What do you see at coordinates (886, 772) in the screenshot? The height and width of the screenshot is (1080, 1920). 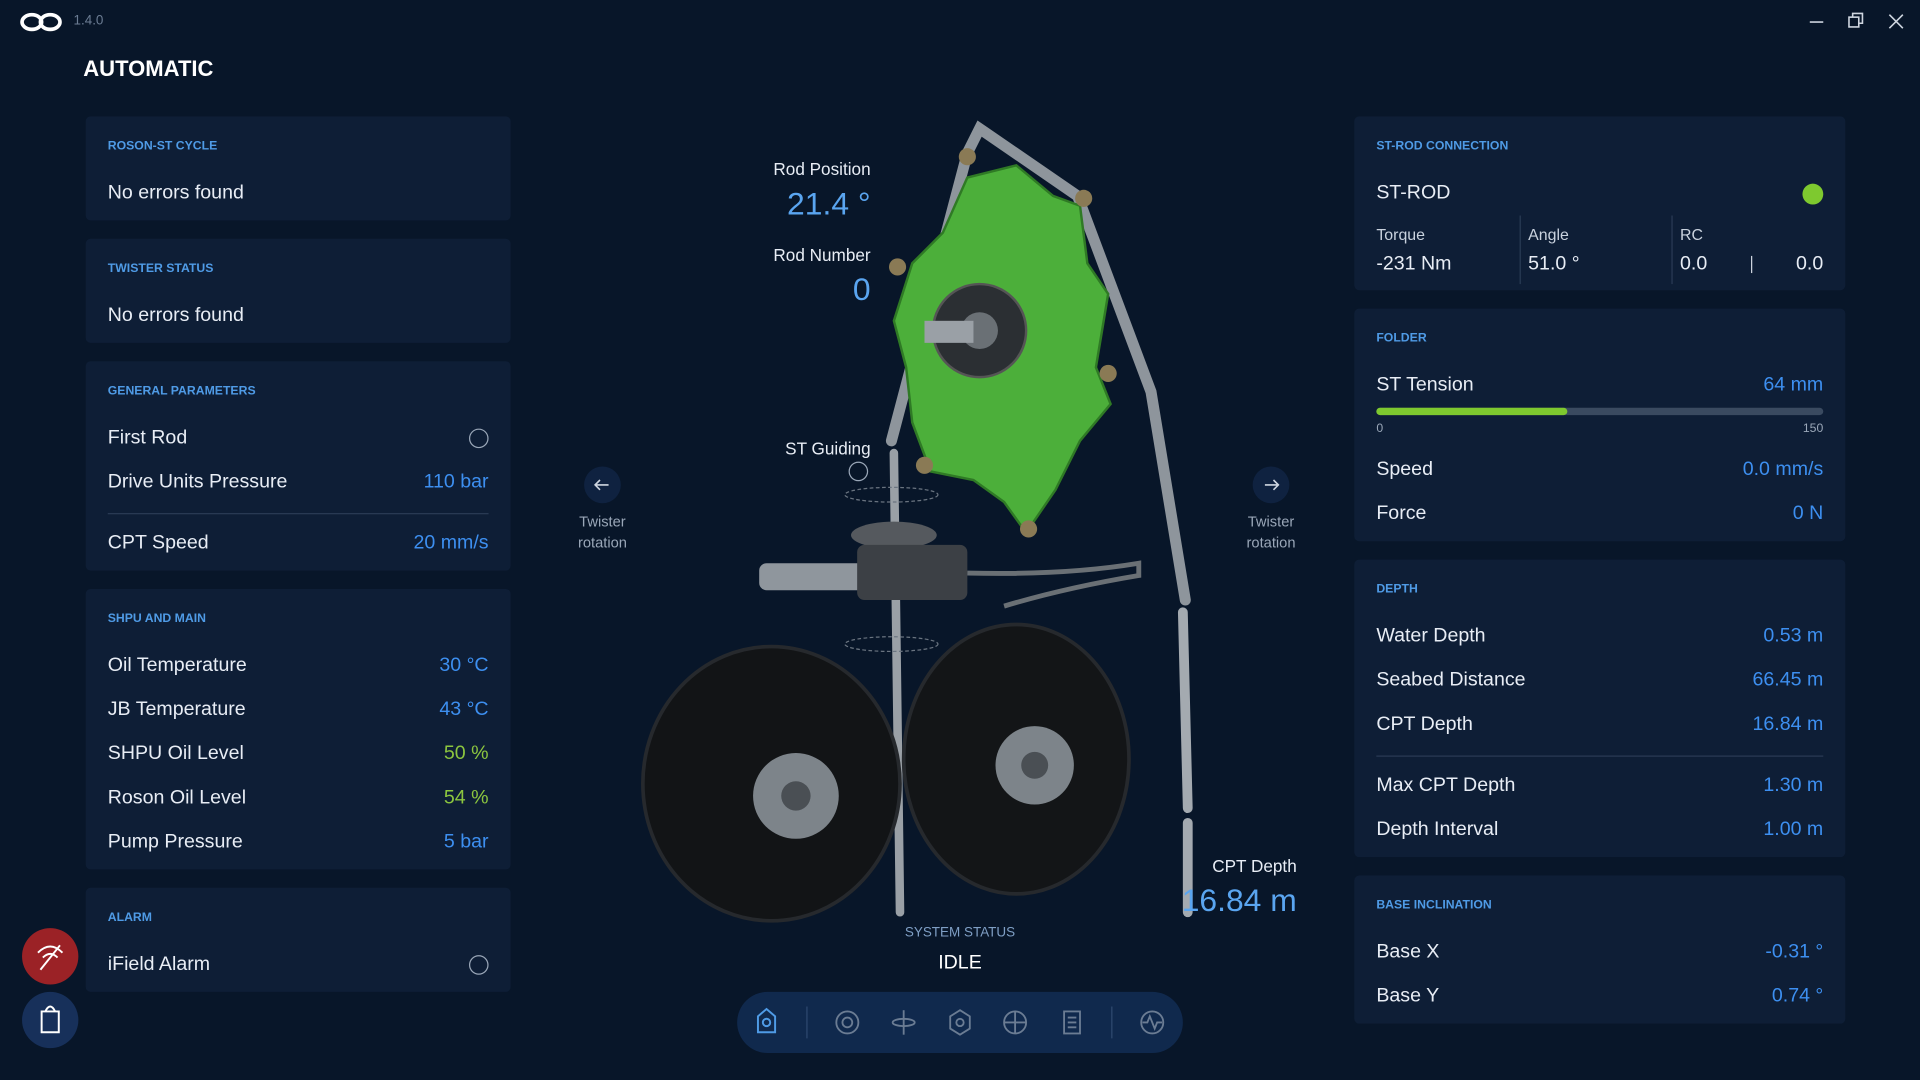 I see `drum-wheels` at bounding box center [886, 772].